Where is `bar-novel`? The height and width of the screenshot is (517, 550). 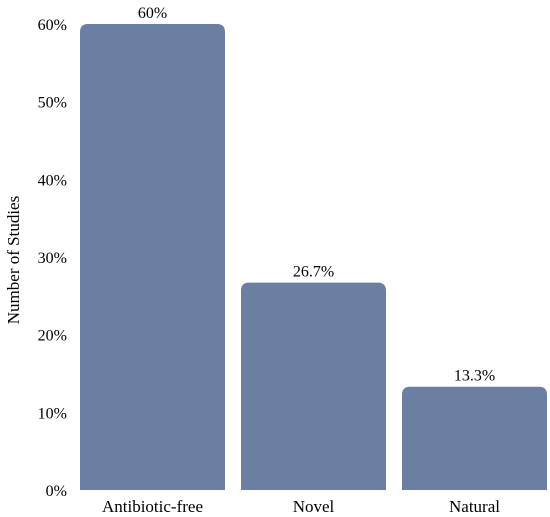
bar-novel is located at coordinates (313, 386).